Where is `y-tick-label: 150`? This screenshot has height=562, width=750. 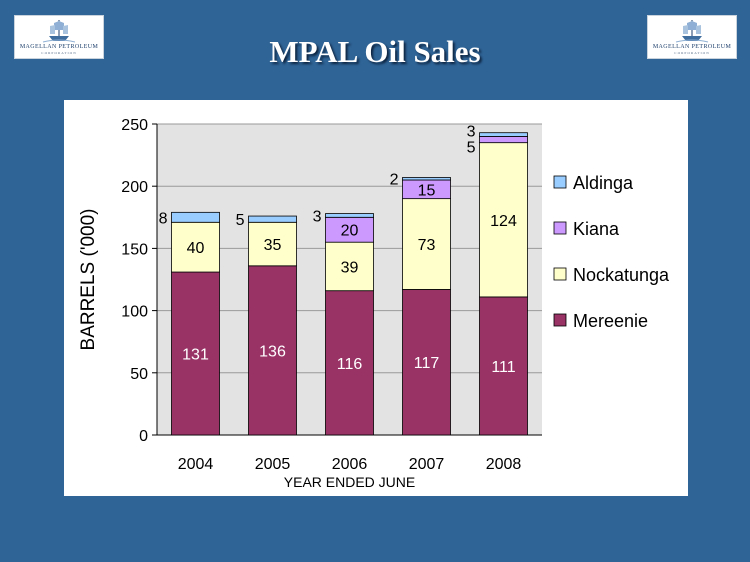
y-tick-label: 150 is located at coordinates (134, 249).